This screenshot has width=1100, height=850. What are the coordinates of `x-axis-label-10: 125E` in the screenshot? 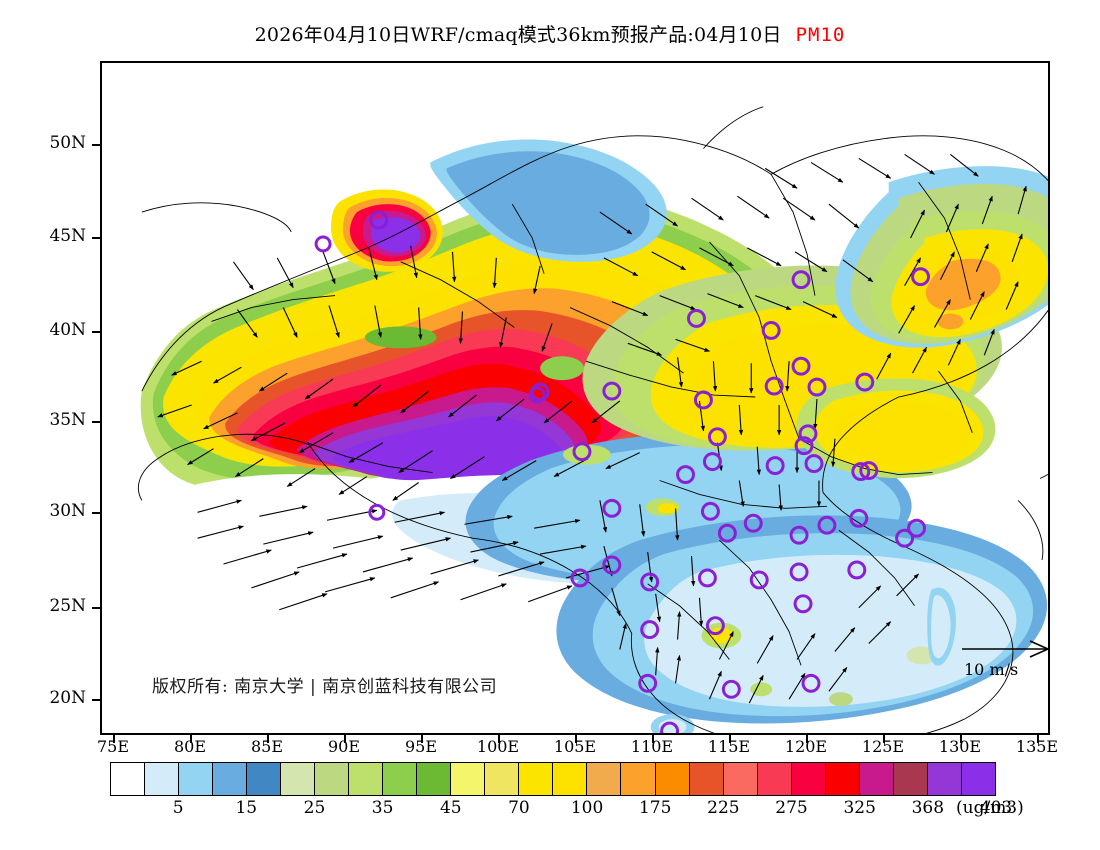 It's located at (883, 746).